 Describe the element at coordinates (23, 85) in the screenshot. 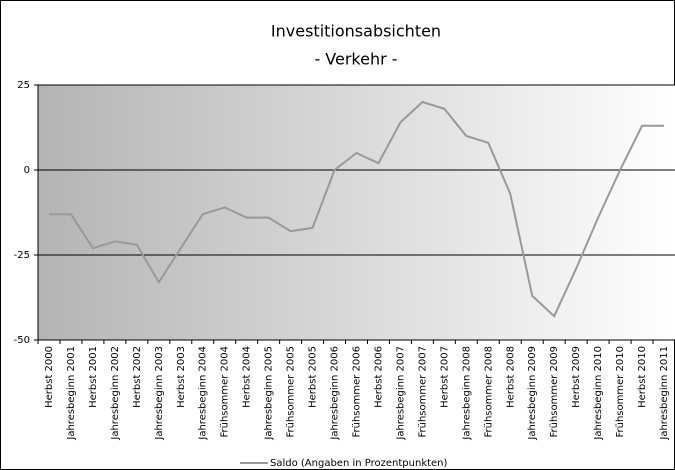

I see `y-tick-label: 25` at that location.